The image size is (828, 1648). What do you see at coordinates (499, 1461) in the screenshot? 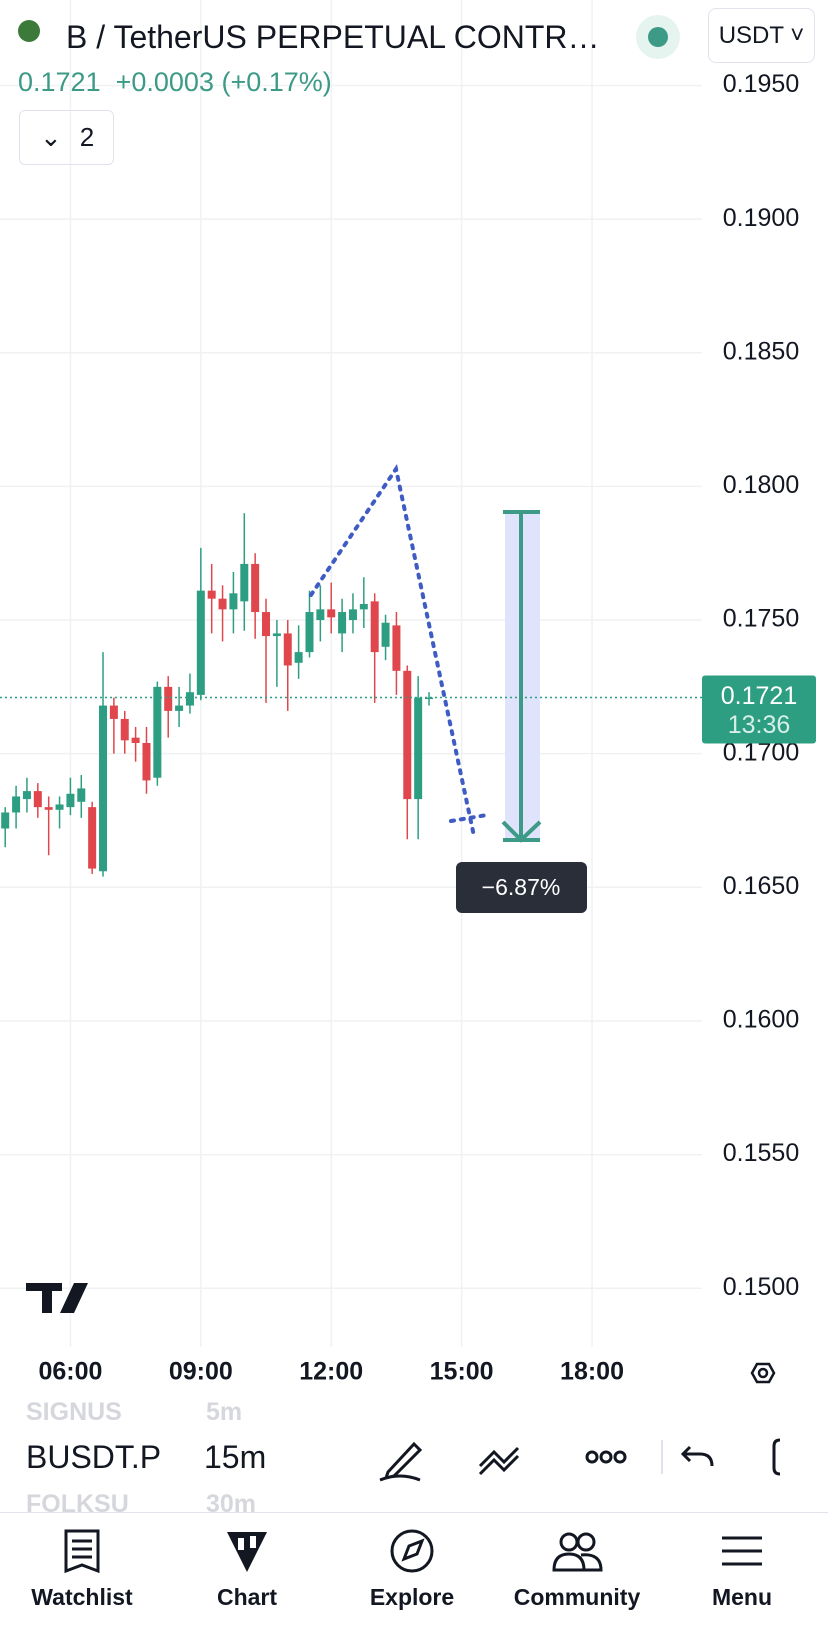
I see `trend-icon` at bounding box center [499, 1461].